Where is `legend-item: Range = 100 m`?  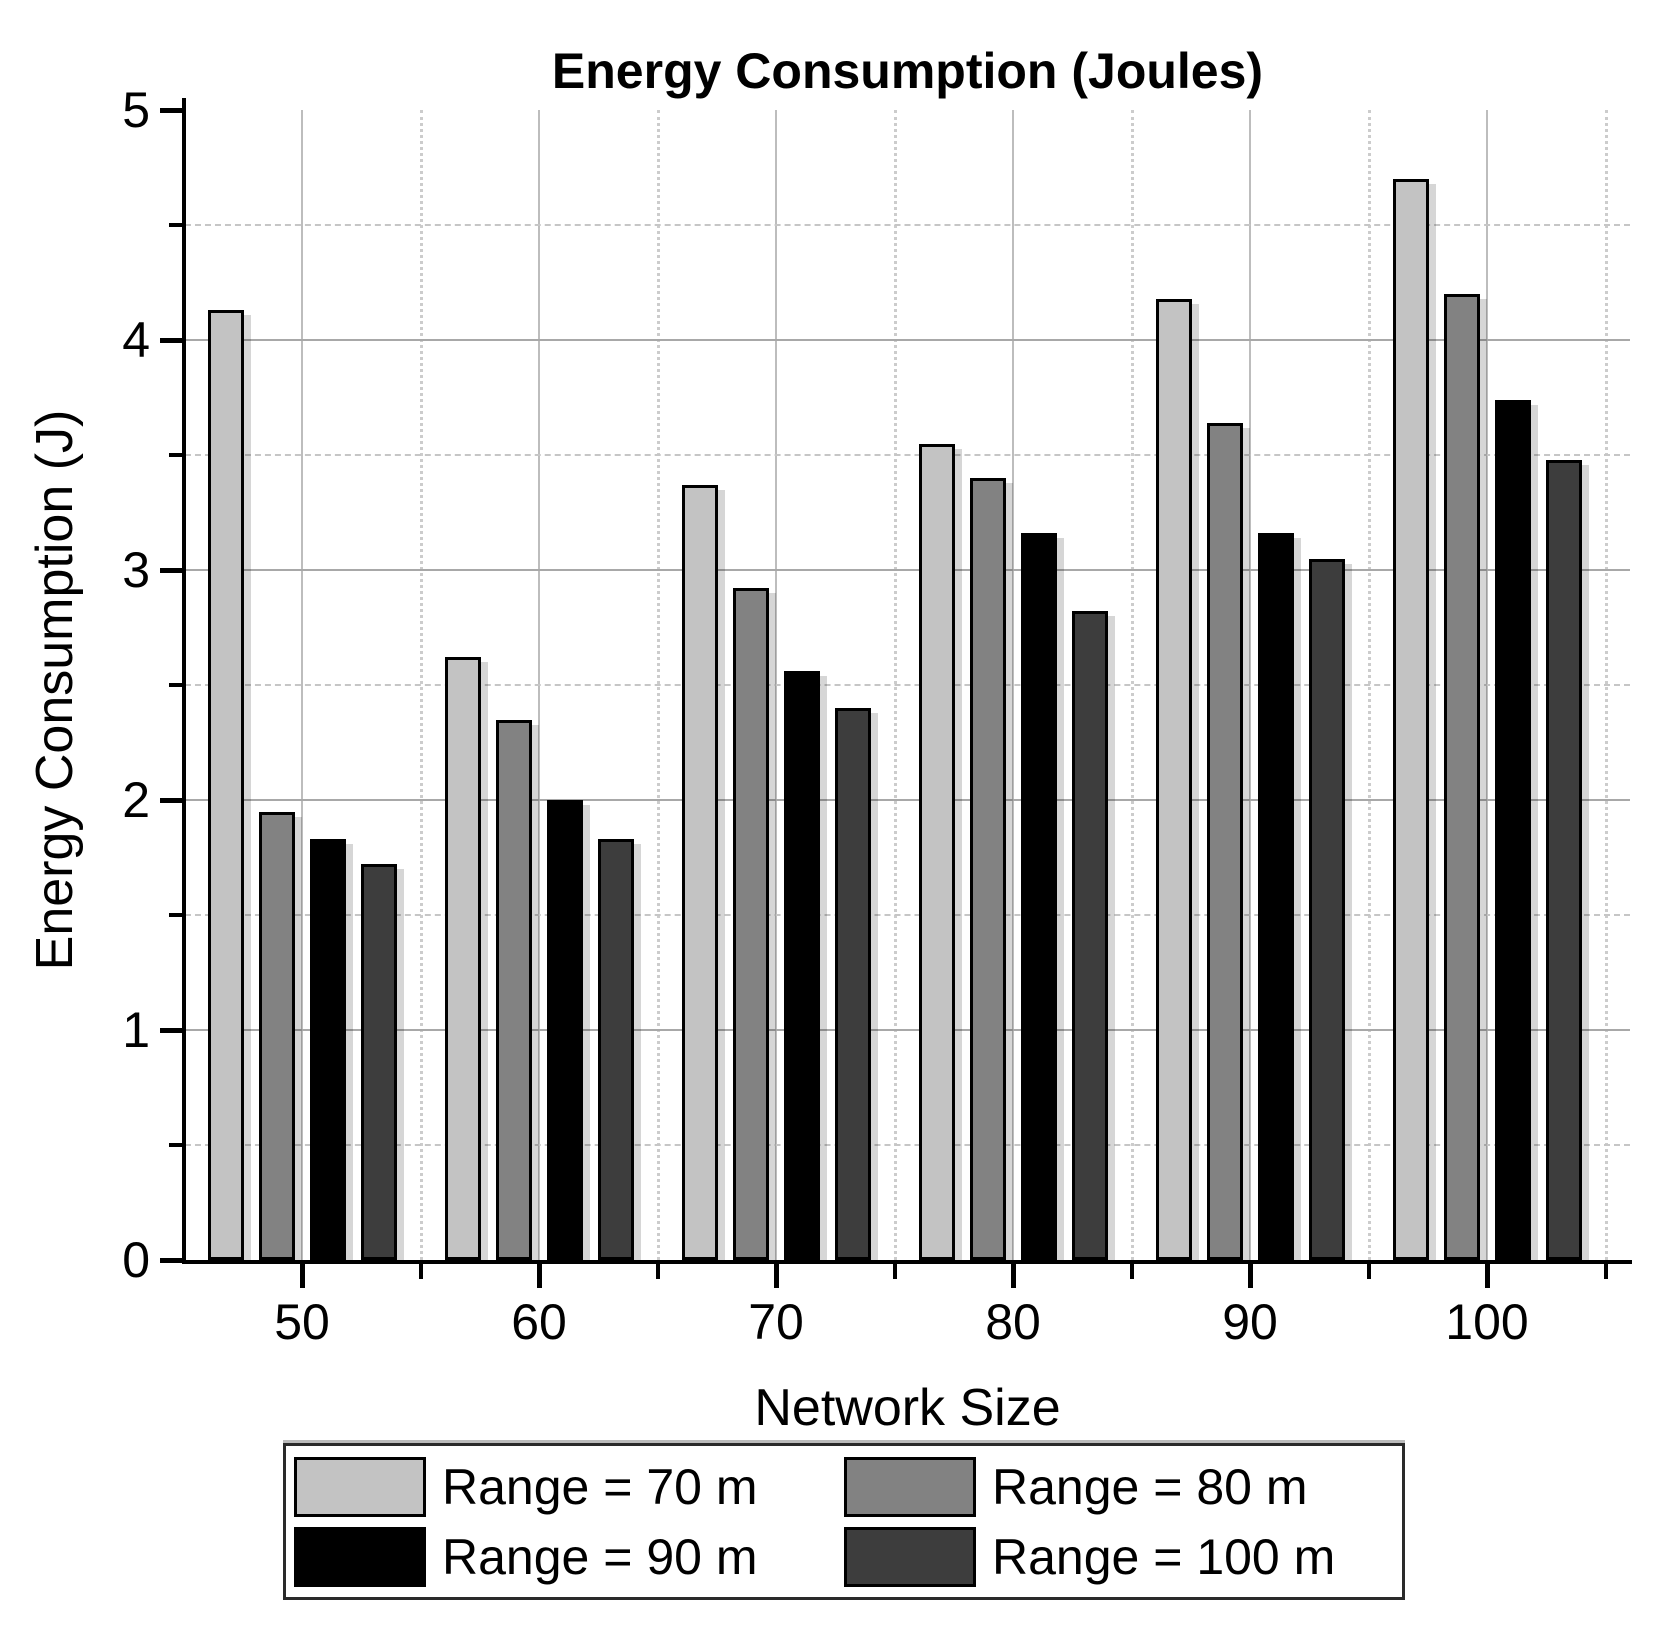
legend-item: Range = 100 m is located at coordinates (1119, 1557).